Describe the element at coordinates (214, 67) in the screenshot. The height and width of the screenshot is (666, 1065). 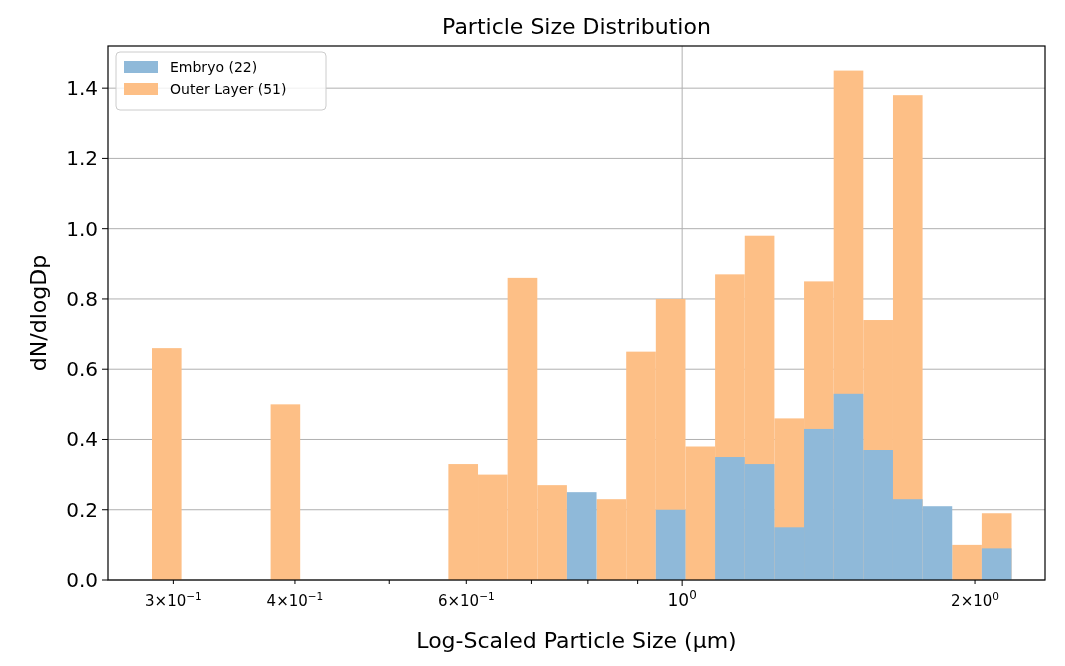
I see `legend-label: Embryo (22)` at that location.